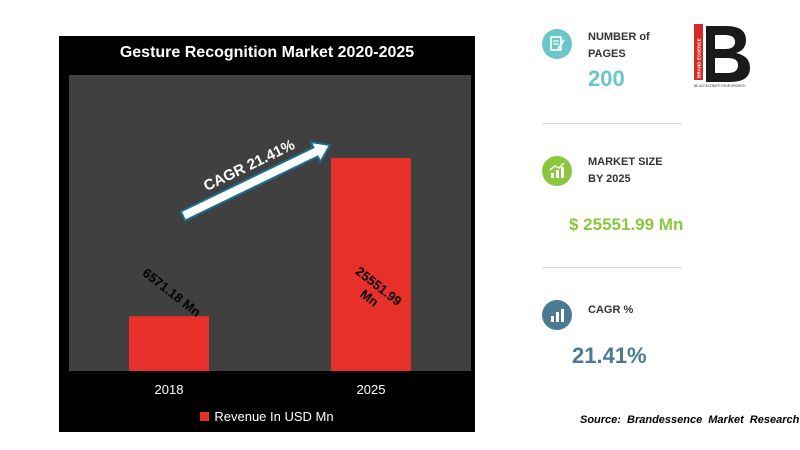  What do you see at coordinates (557, 44) in the screenshot?
I see `document-edit-icon` at bounding box center [557, 44].